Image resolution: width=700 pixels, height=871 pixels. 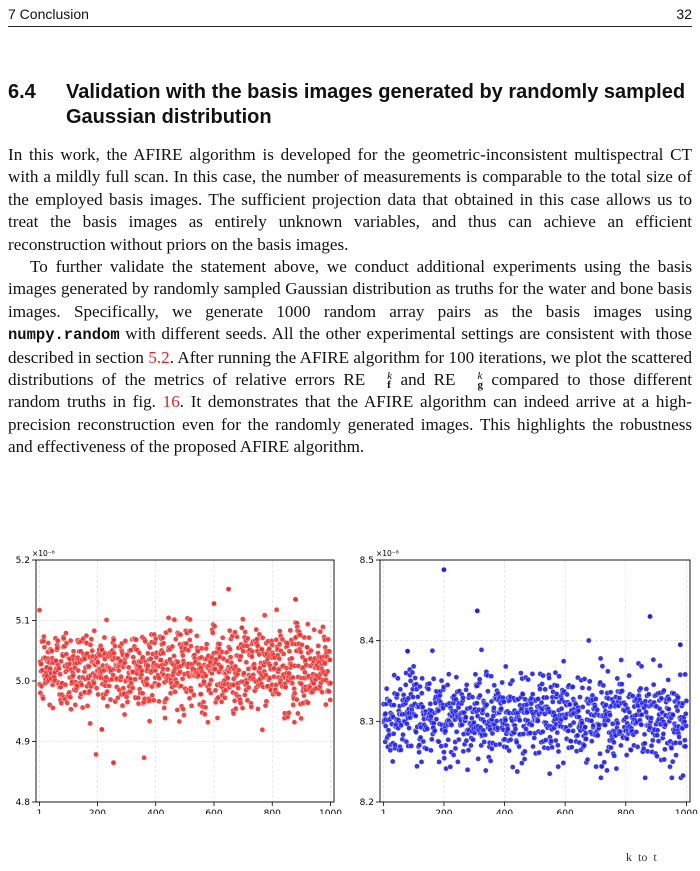 I want to click on figure-ref-link: 16, so click(x=171, y=402).